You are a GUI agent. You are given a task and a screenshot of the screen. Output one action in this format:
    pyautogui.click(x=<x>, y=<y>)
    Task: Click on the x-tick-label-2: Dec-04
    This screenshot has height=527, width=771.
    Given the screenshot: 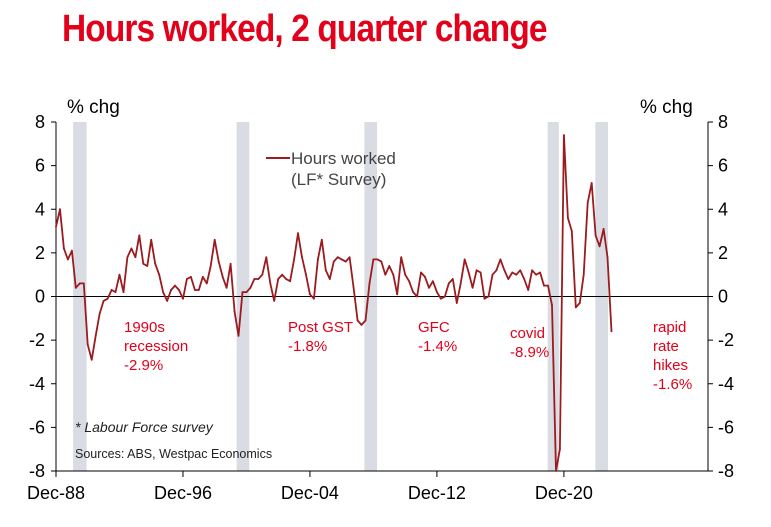 What is the action you would take?
    pyautogui.click(x=310, y=493)
    